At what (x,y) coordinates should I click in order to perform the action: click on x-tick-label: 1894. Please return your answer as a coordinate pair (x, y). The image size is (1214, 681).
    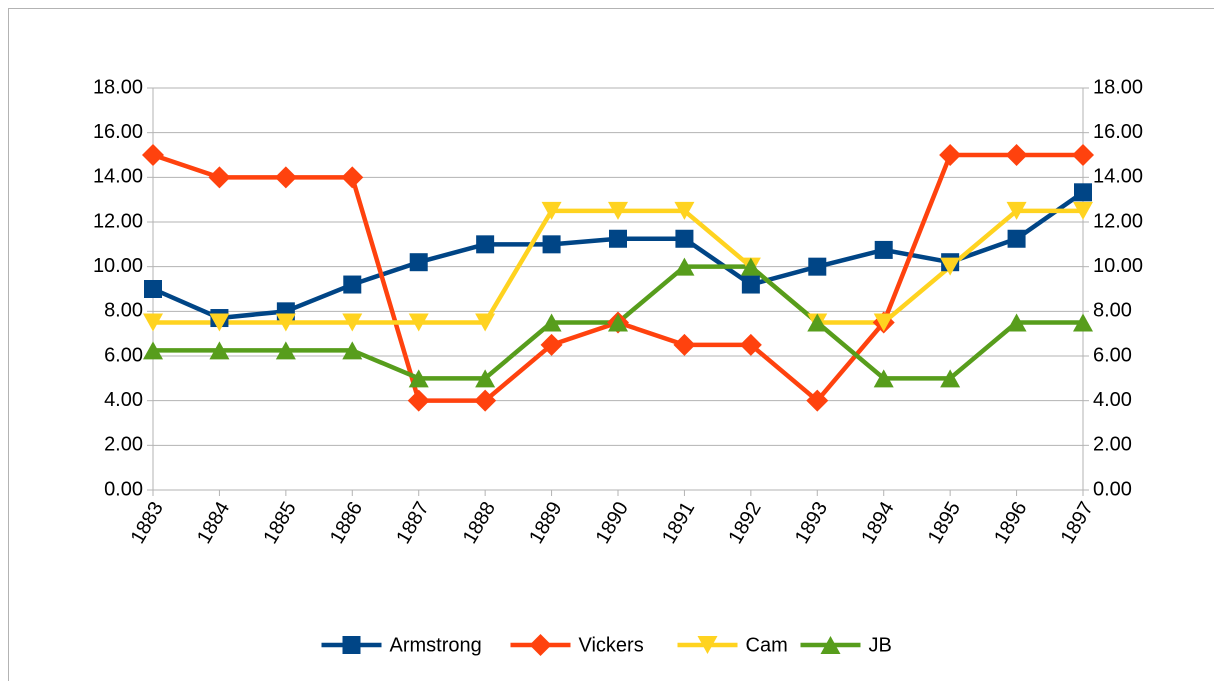
    Looking at the image, I should click on (877, 523).